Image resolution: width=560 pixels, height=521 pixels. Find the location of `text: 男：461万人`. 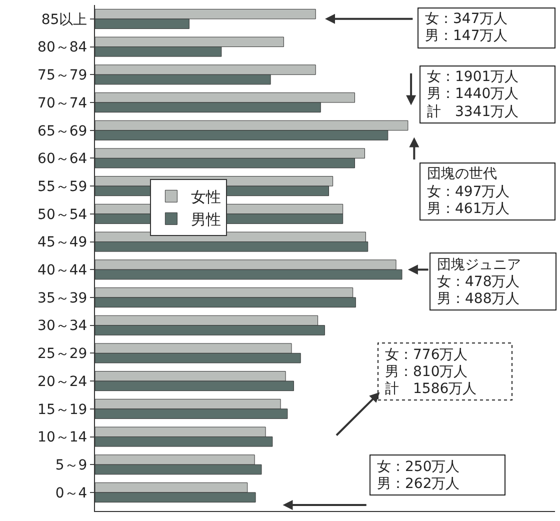

text: 男：461万人 is located at coordinates (468, 209).